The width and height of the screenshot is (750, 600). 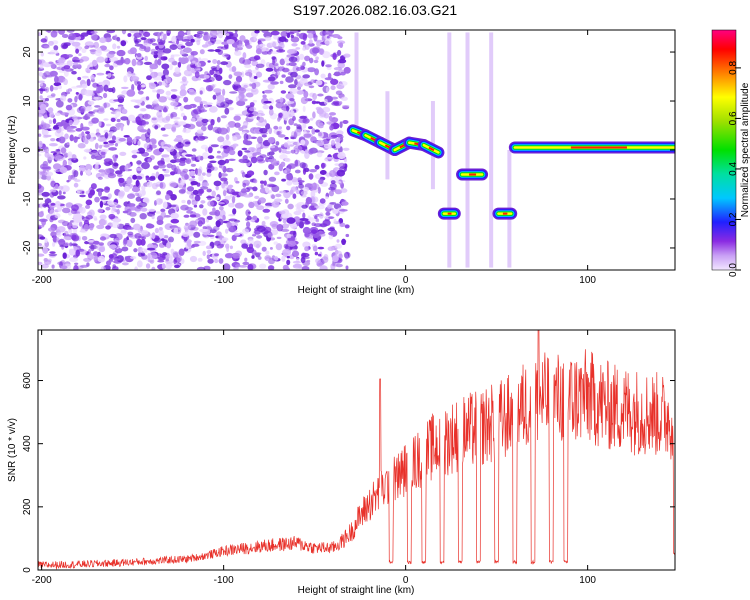 I want to click on x-tick-label: 100, so click(x=587, y=280).